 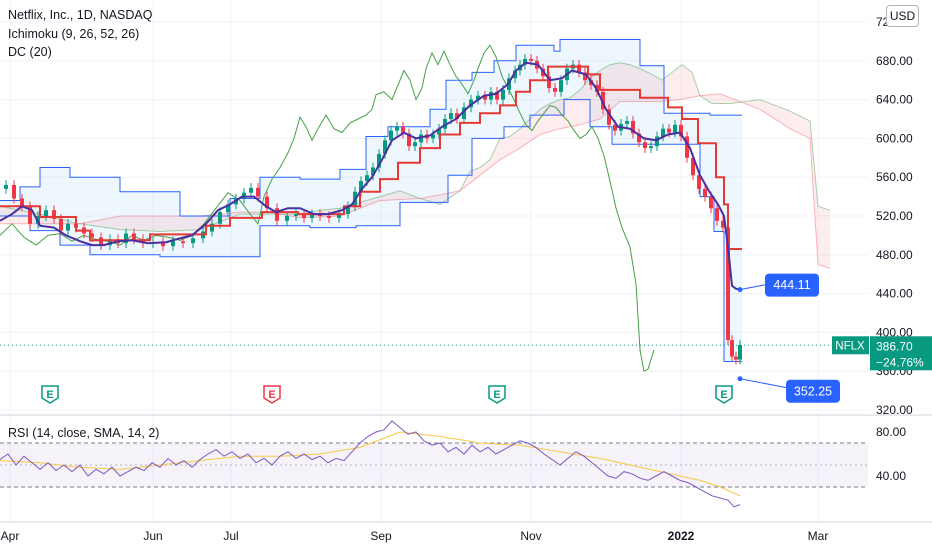 I want to click on symbol-tag, so click(x=850, y=345).